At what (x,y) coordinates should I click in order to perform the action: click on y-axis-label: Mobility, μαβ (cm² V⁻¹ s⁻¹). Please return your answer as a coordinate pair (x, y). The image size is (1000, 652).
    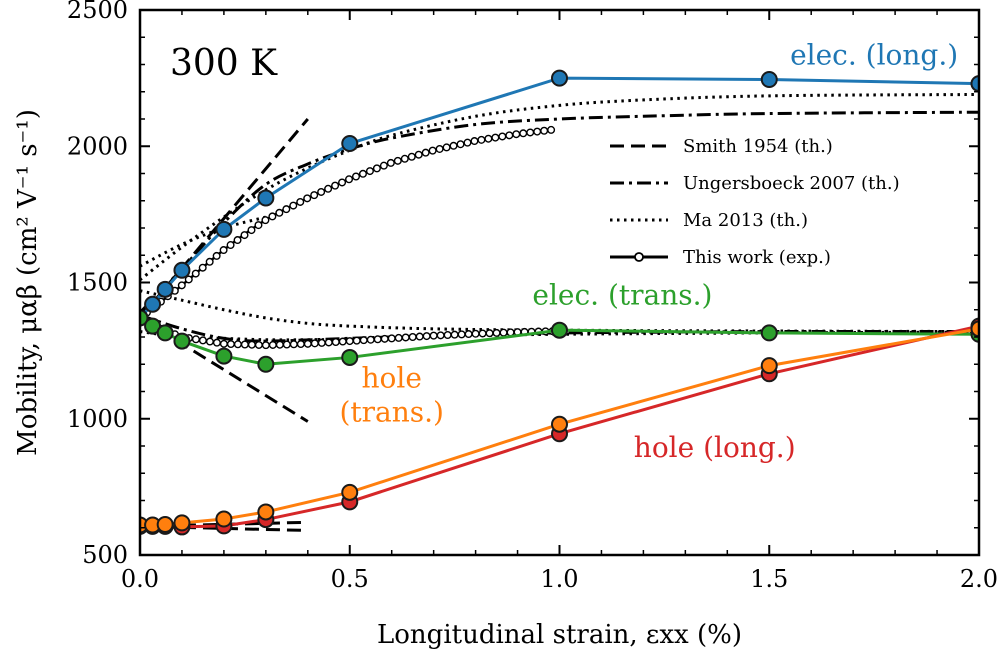
    Looking at the image, I should click on (28, 282).